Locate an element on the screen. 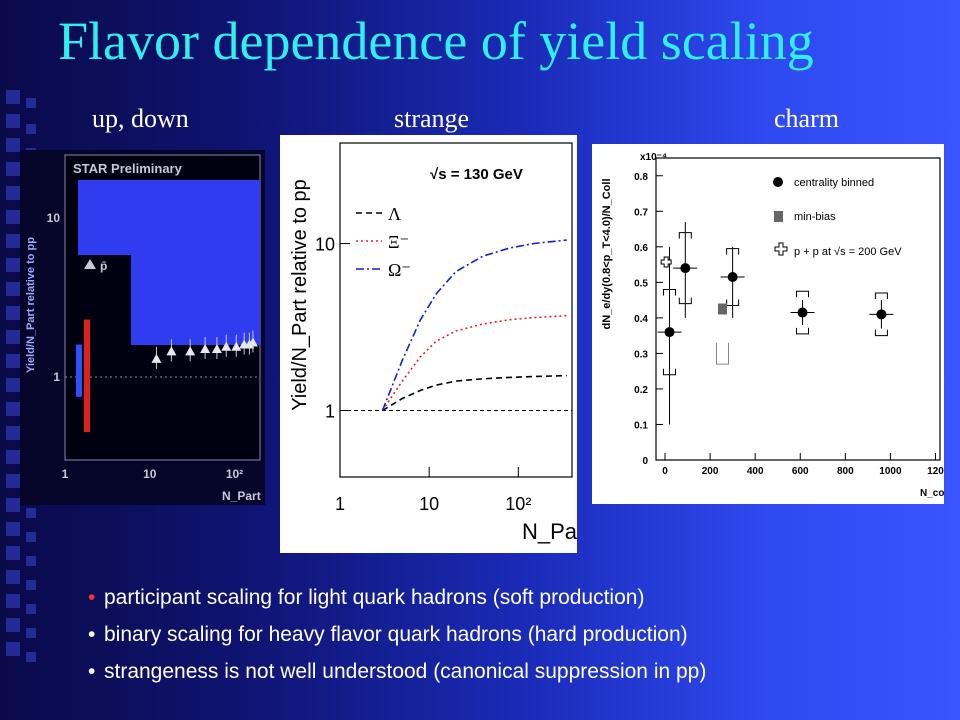 This screenshot has width=960, height=720. legend-label: min-bias is located at coordinates (815, 217).